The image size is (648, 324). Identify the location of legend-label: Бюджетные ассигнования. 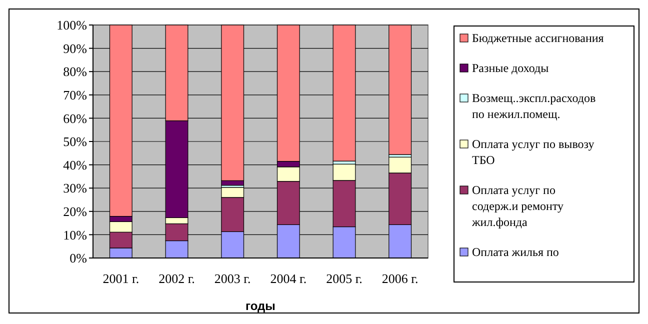
(538, 38).